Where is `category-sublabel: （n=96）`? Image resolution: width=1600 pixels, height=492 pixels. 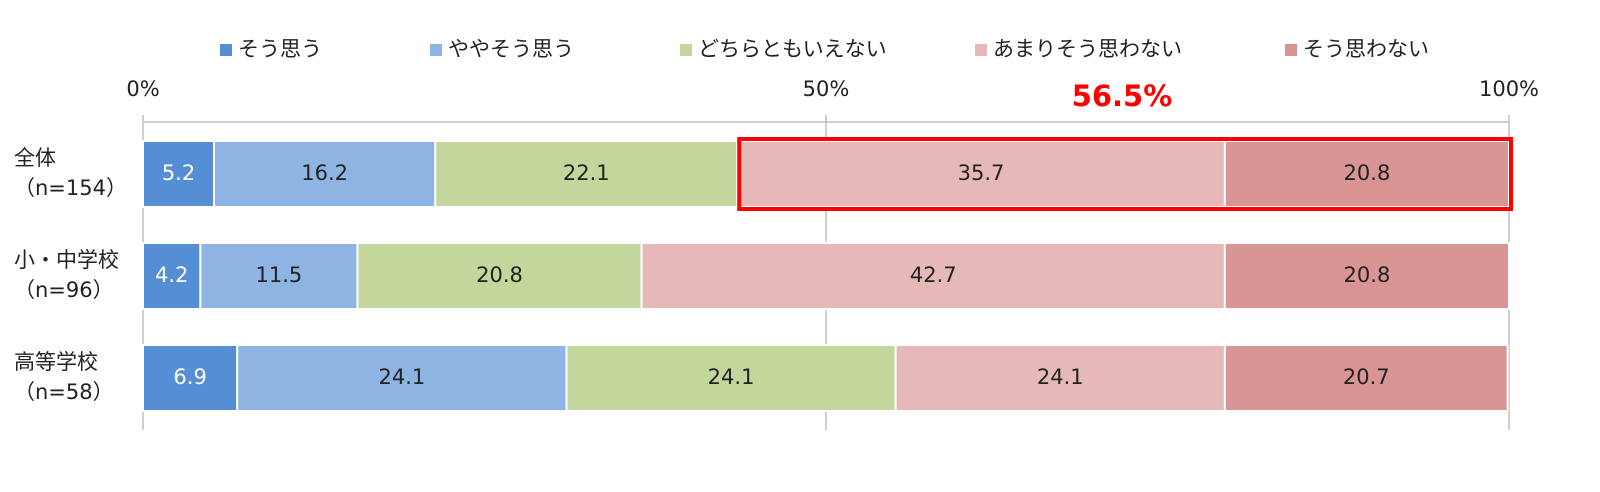
category-sublabel: （n=96） is located at coordinates (64, 290).